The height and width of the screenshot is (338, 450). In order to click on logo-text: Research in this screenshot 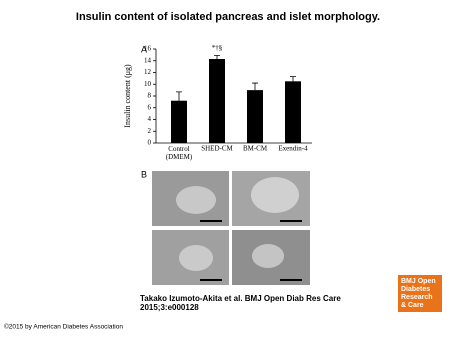, I will do `click(417, 297)`.